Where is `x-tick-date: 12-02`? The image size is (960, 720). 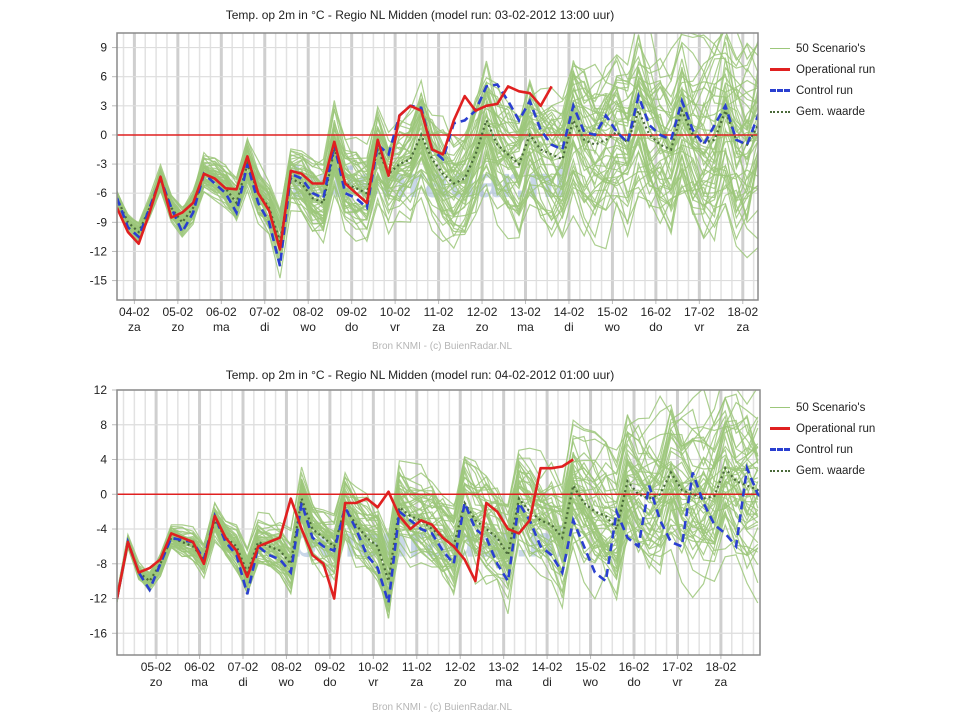 x-tick-date: 12-02 is located at coordinates (482, 312).